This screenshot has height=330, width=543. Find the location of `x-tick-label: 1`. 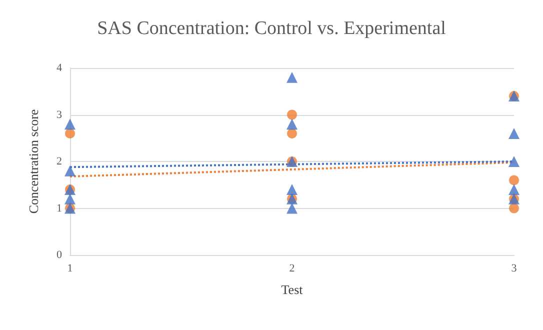

x-tick-label: 1 is located at coordinates (70, 268).